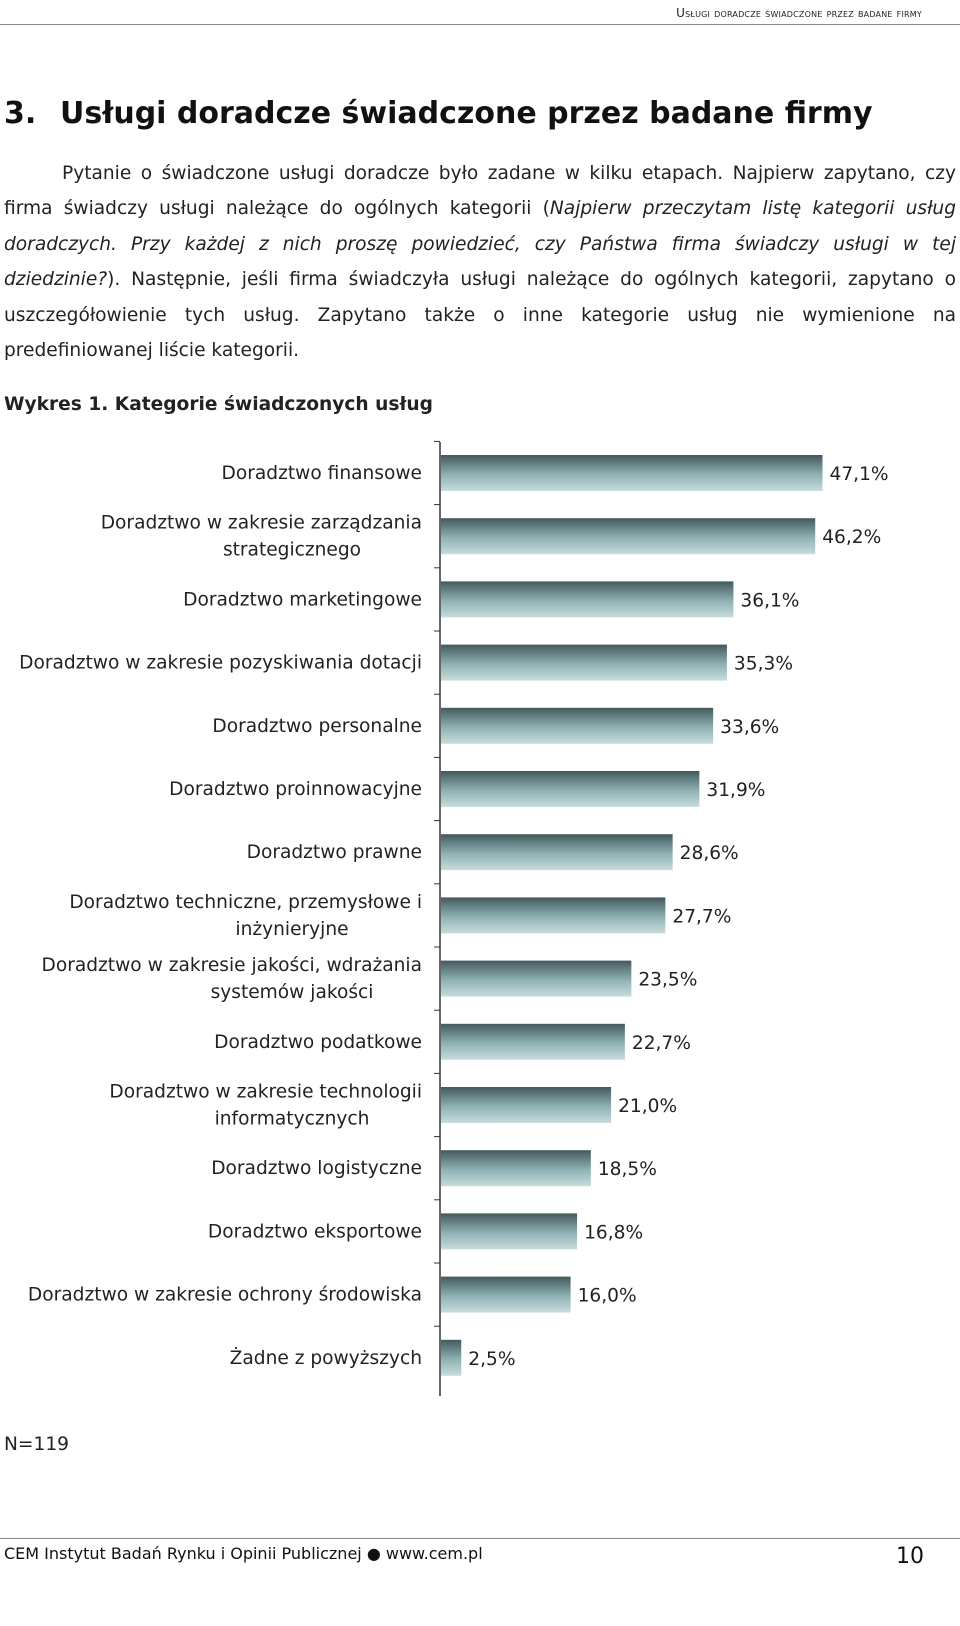 The height and width of the screenshot is (1626, 960). I want to click on data-label: 35,3%, so click(763, 664).